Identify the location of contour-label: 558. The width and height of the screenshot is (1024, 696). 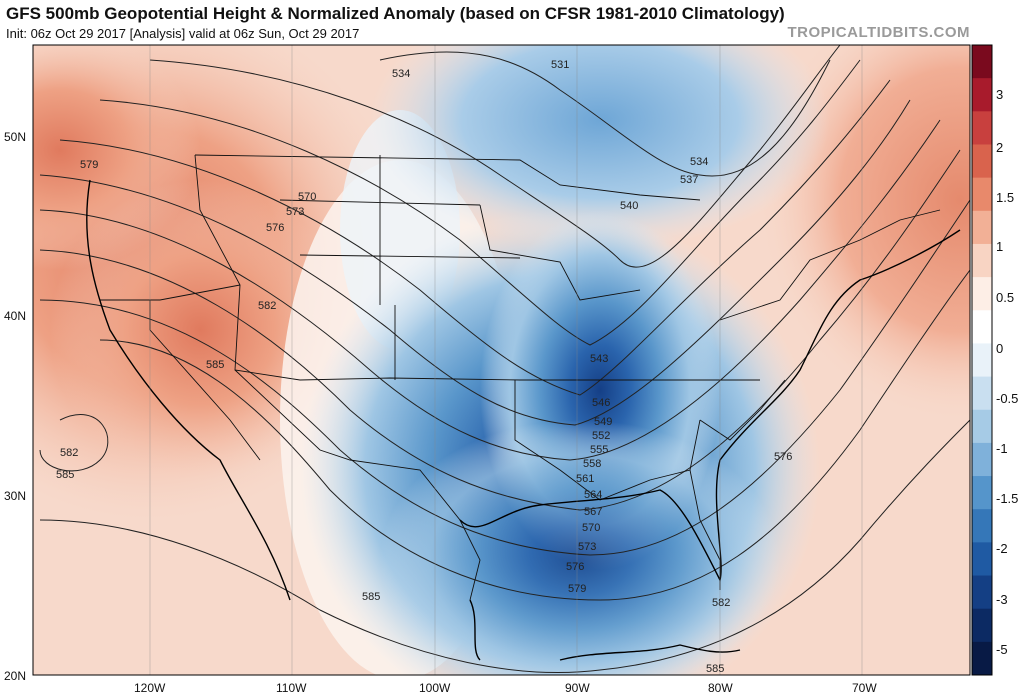
(592, 464).